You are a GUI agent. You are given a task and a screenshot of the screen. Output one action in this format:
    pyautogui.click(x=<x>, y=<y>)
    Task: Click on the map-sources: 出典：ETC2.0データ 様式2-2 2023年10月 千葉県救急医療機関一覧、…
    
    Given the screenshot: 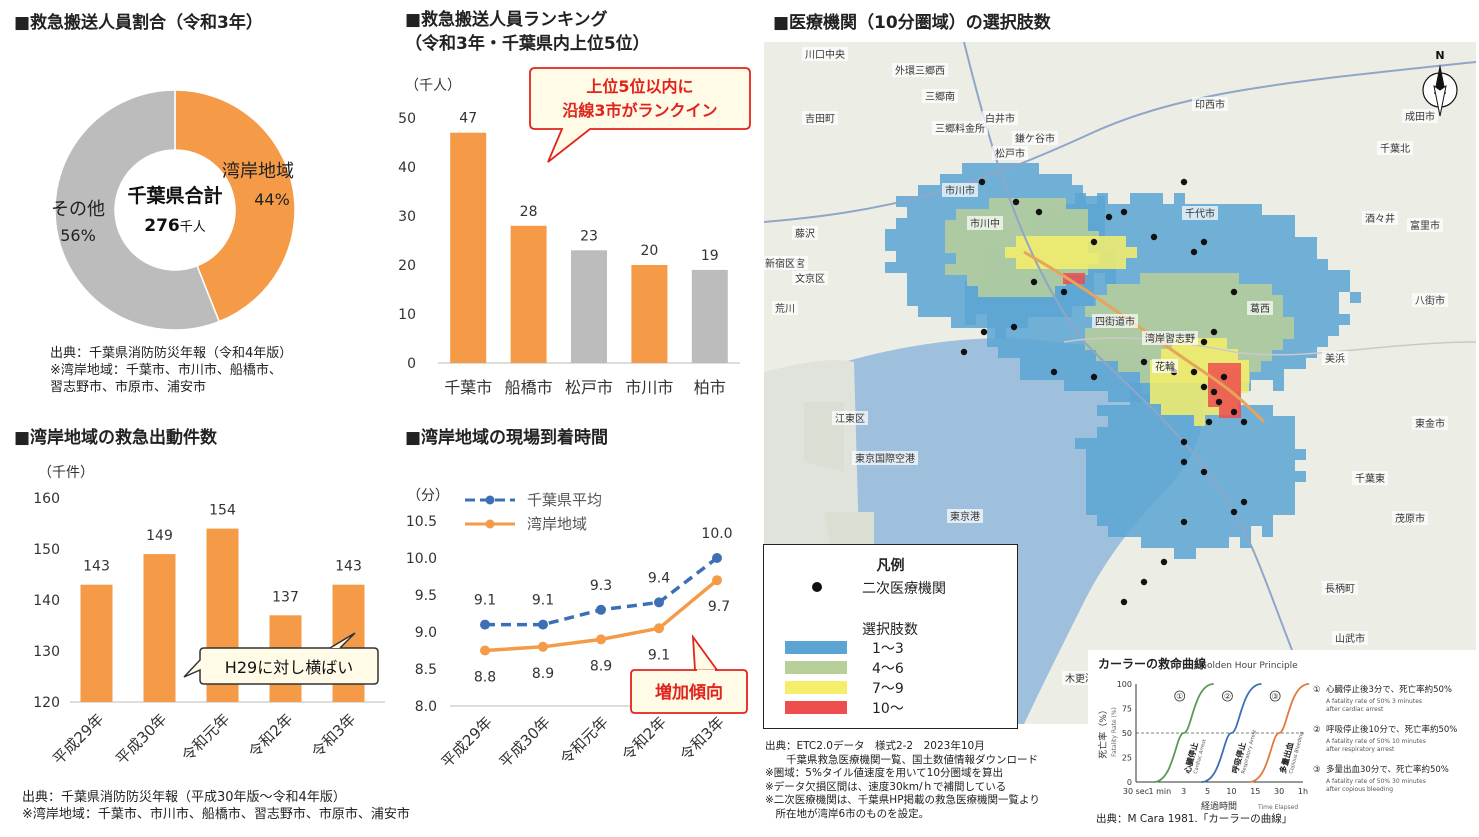 What is the action you would take?
    pyautogui.click(x=902, y=780)
    